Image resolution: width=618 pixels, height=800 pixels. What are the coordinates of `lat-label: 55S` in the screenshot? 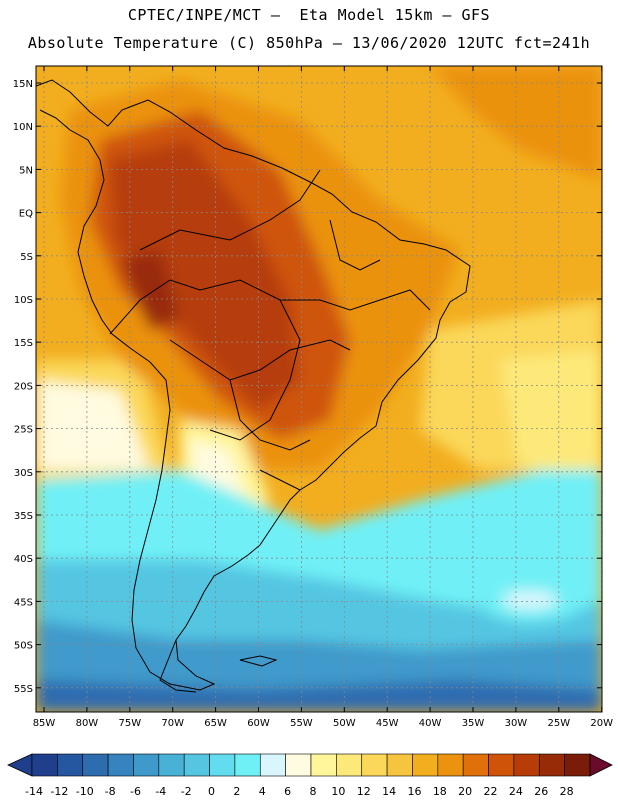 It's located at (23, 689).